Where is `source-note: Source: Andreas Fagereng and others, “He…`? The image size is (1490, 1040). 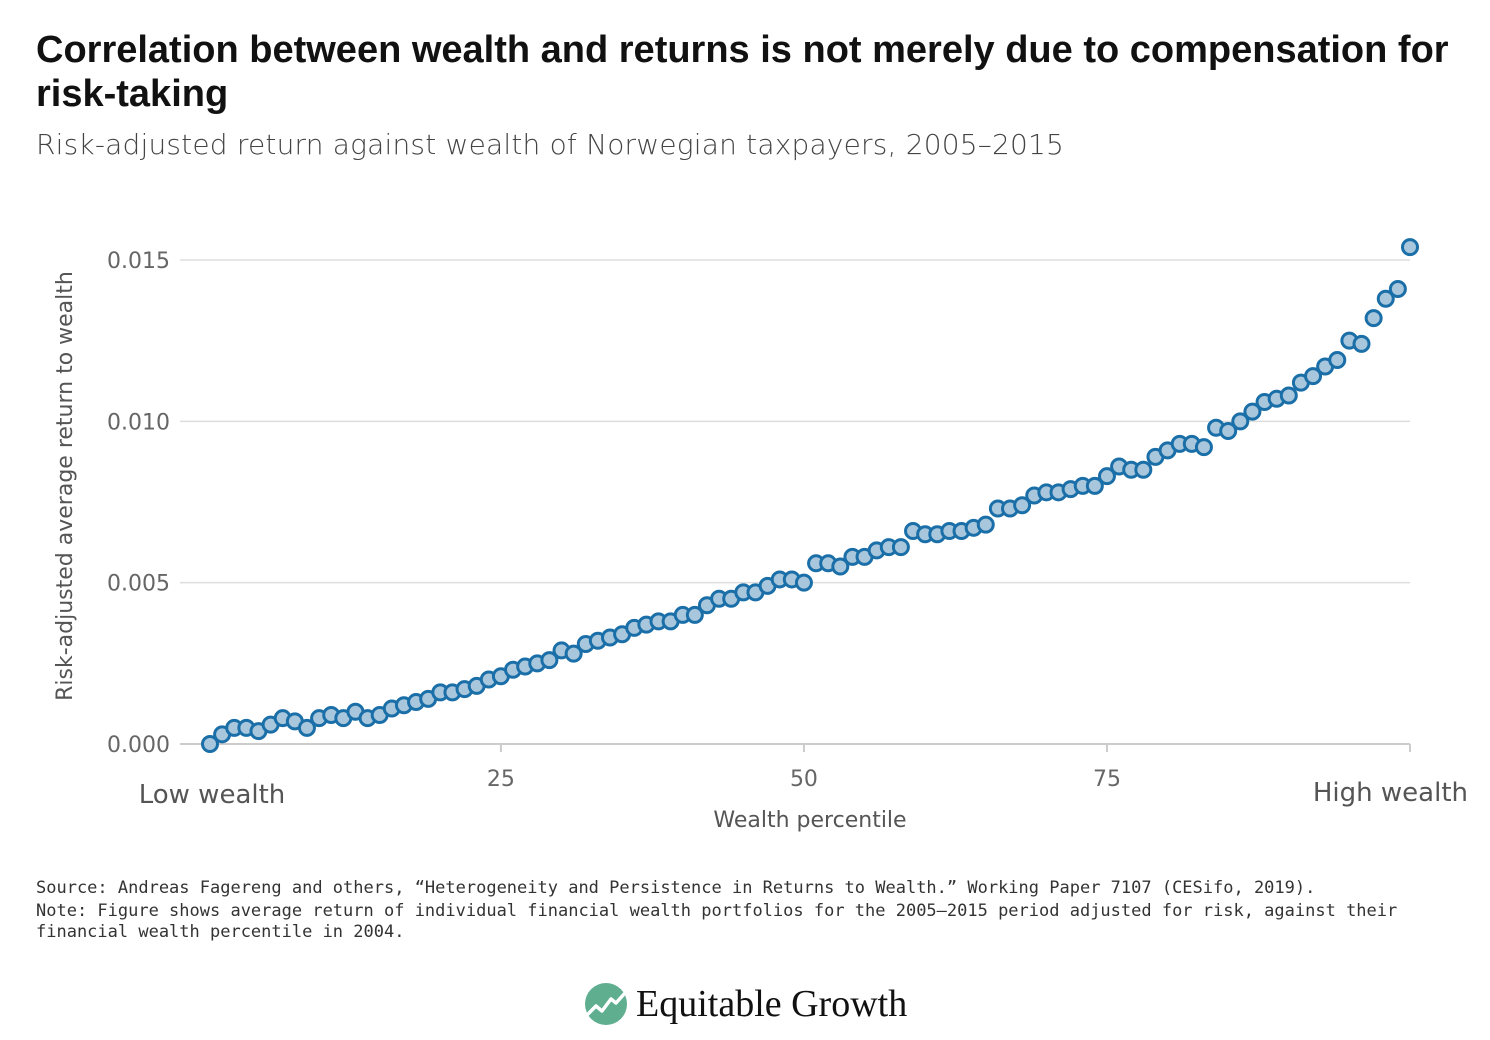
source-note: Source: Andreas Fagereng and others, “He… is located at coordinates (676, 888).